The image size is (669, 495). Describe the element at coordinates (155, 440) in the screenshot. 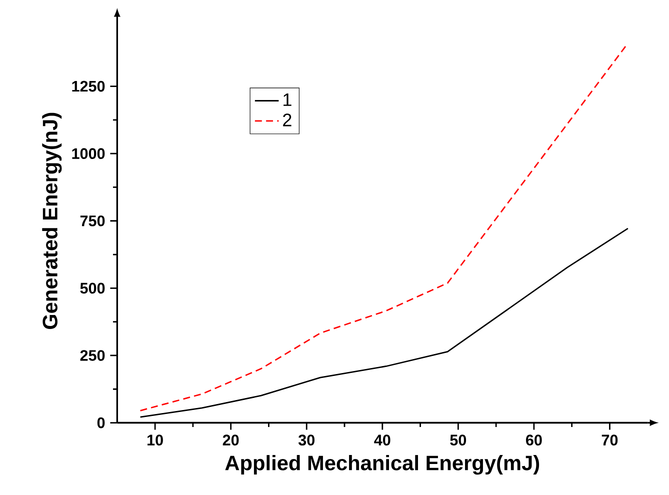

I see `x-tick-label: 10` at that location.